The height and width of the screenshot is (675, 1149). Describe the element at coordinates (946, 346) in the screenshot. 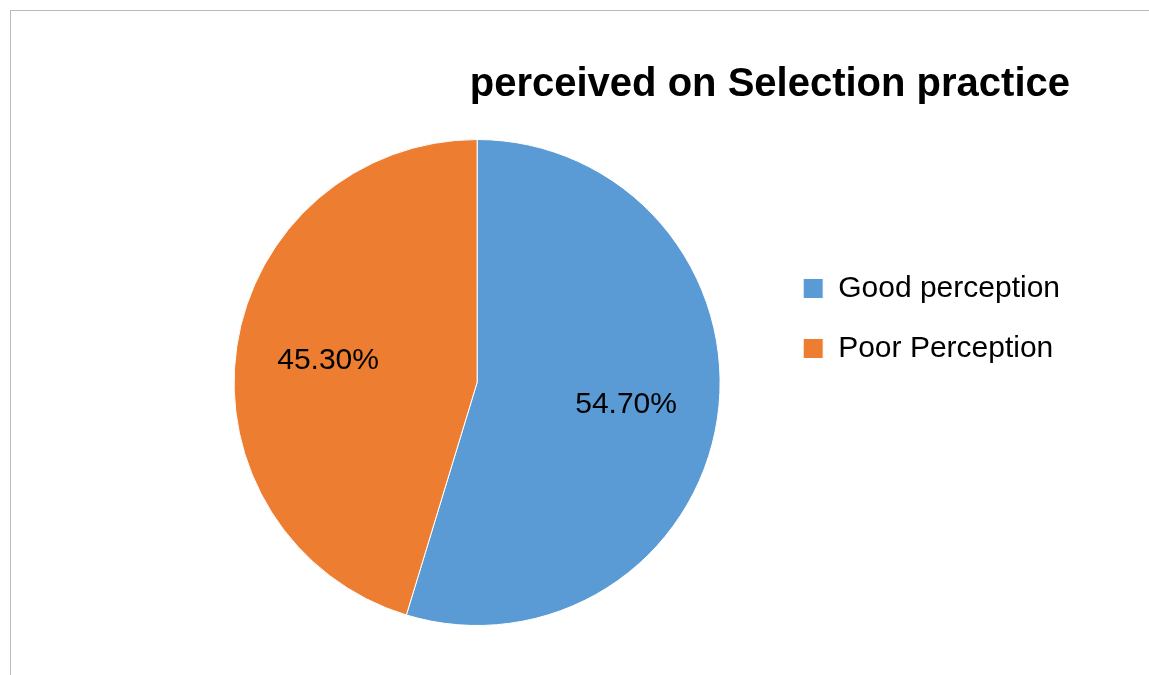

I see `legend-label: Poor Perception` at that location.